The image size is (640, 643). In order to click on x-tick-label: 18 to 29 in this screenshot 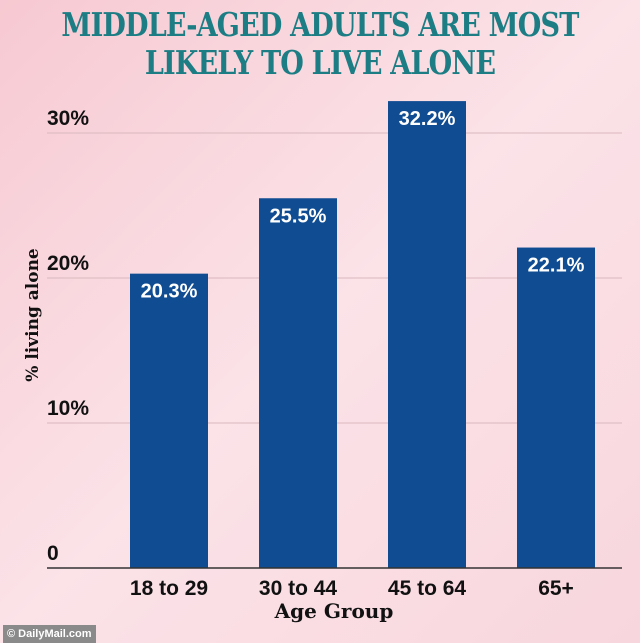, I will do `click(169, 588)`.